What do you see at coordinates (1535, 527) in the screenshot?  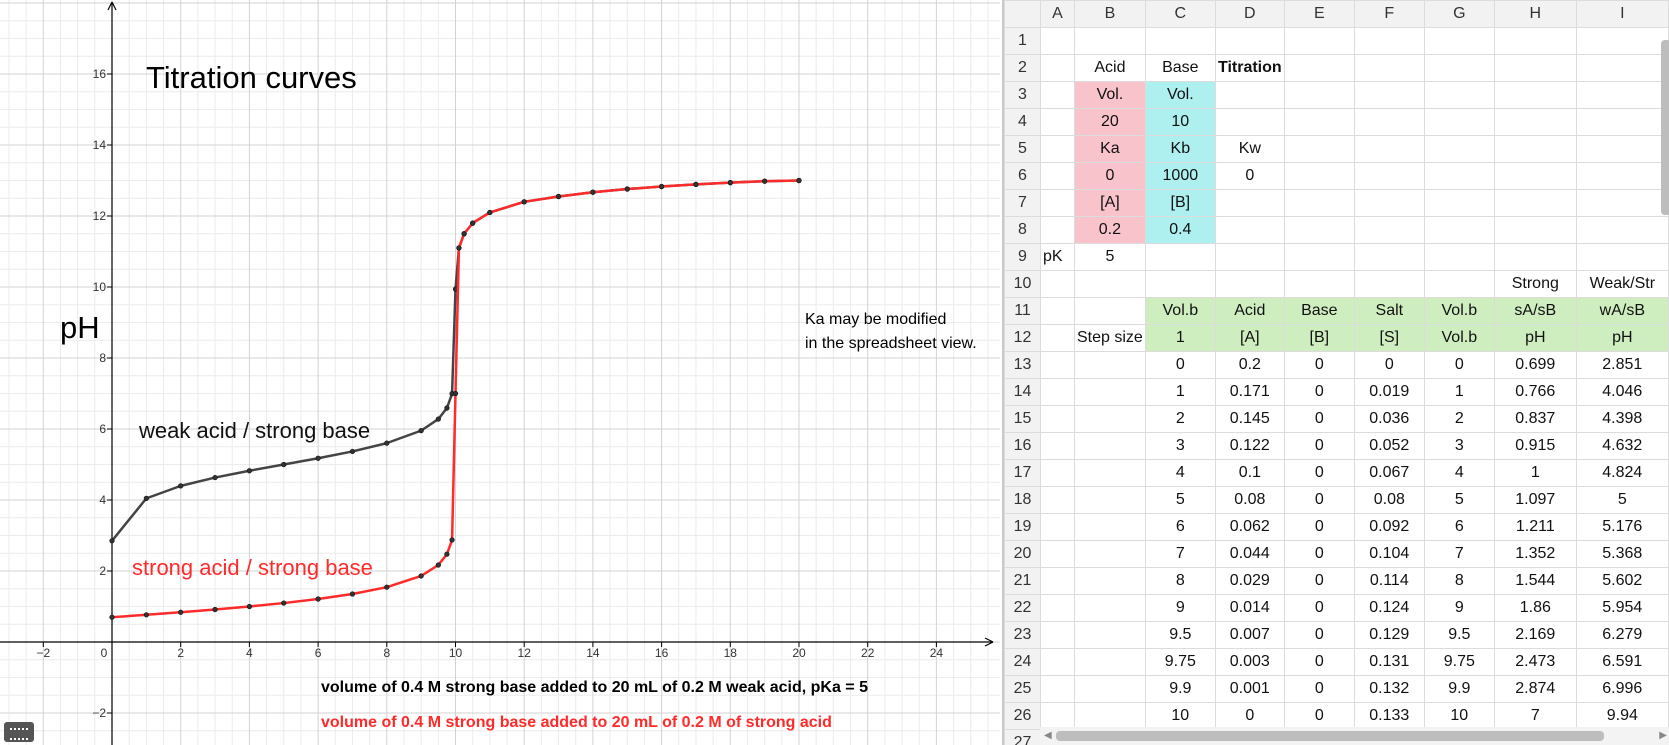 I see `cell: 1.211` at bounding box center [1535, 527].